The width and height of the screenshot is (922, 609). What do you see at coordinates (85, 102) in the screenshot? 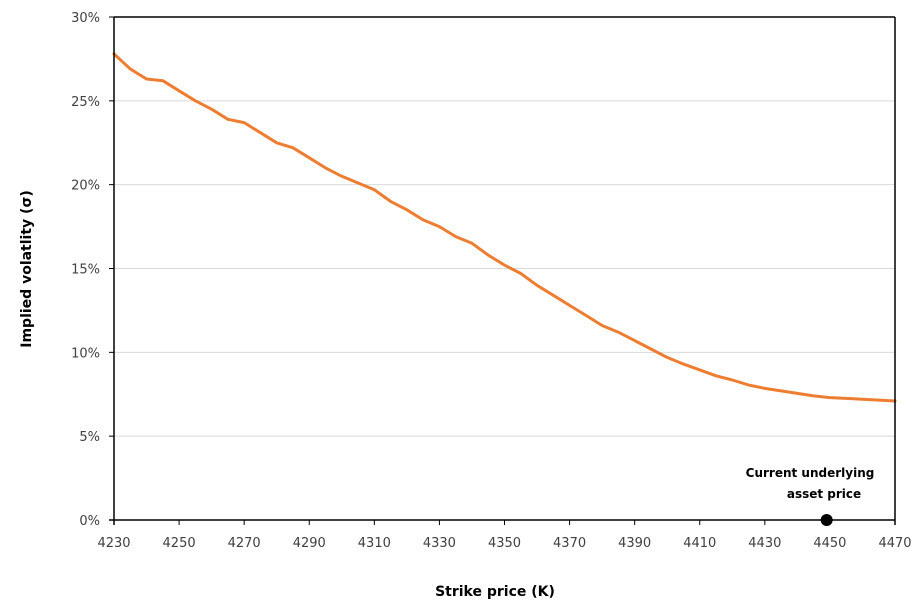
I see `y-tick-label: 25%` at bounding box center [85, 102].